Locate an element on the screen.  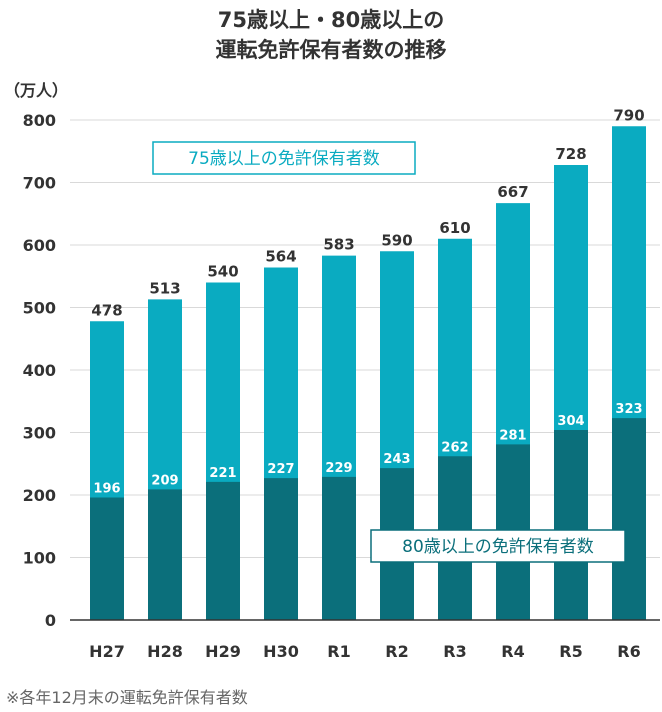
x-tick-label-R2: R2 is located at coordinates (396, 651).